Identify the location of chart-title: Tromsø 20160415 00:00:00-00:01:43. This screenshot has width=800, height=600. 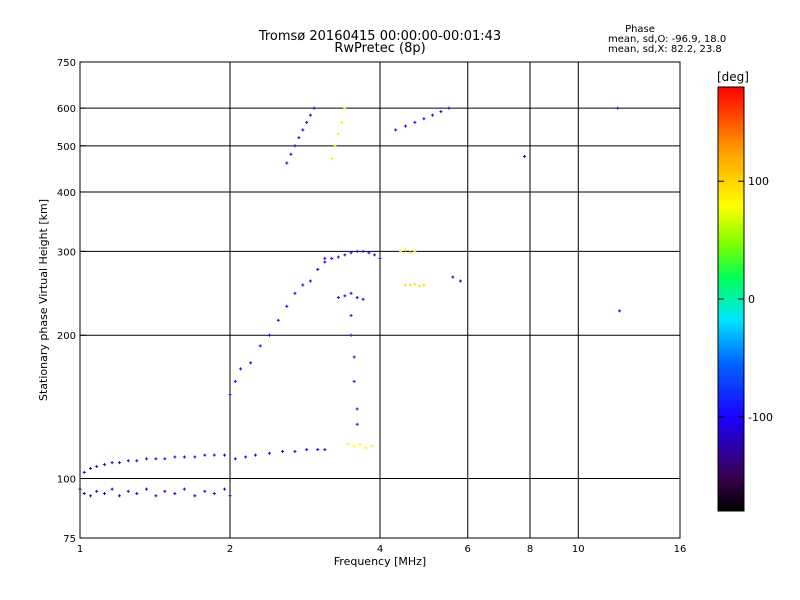
(379, 36).